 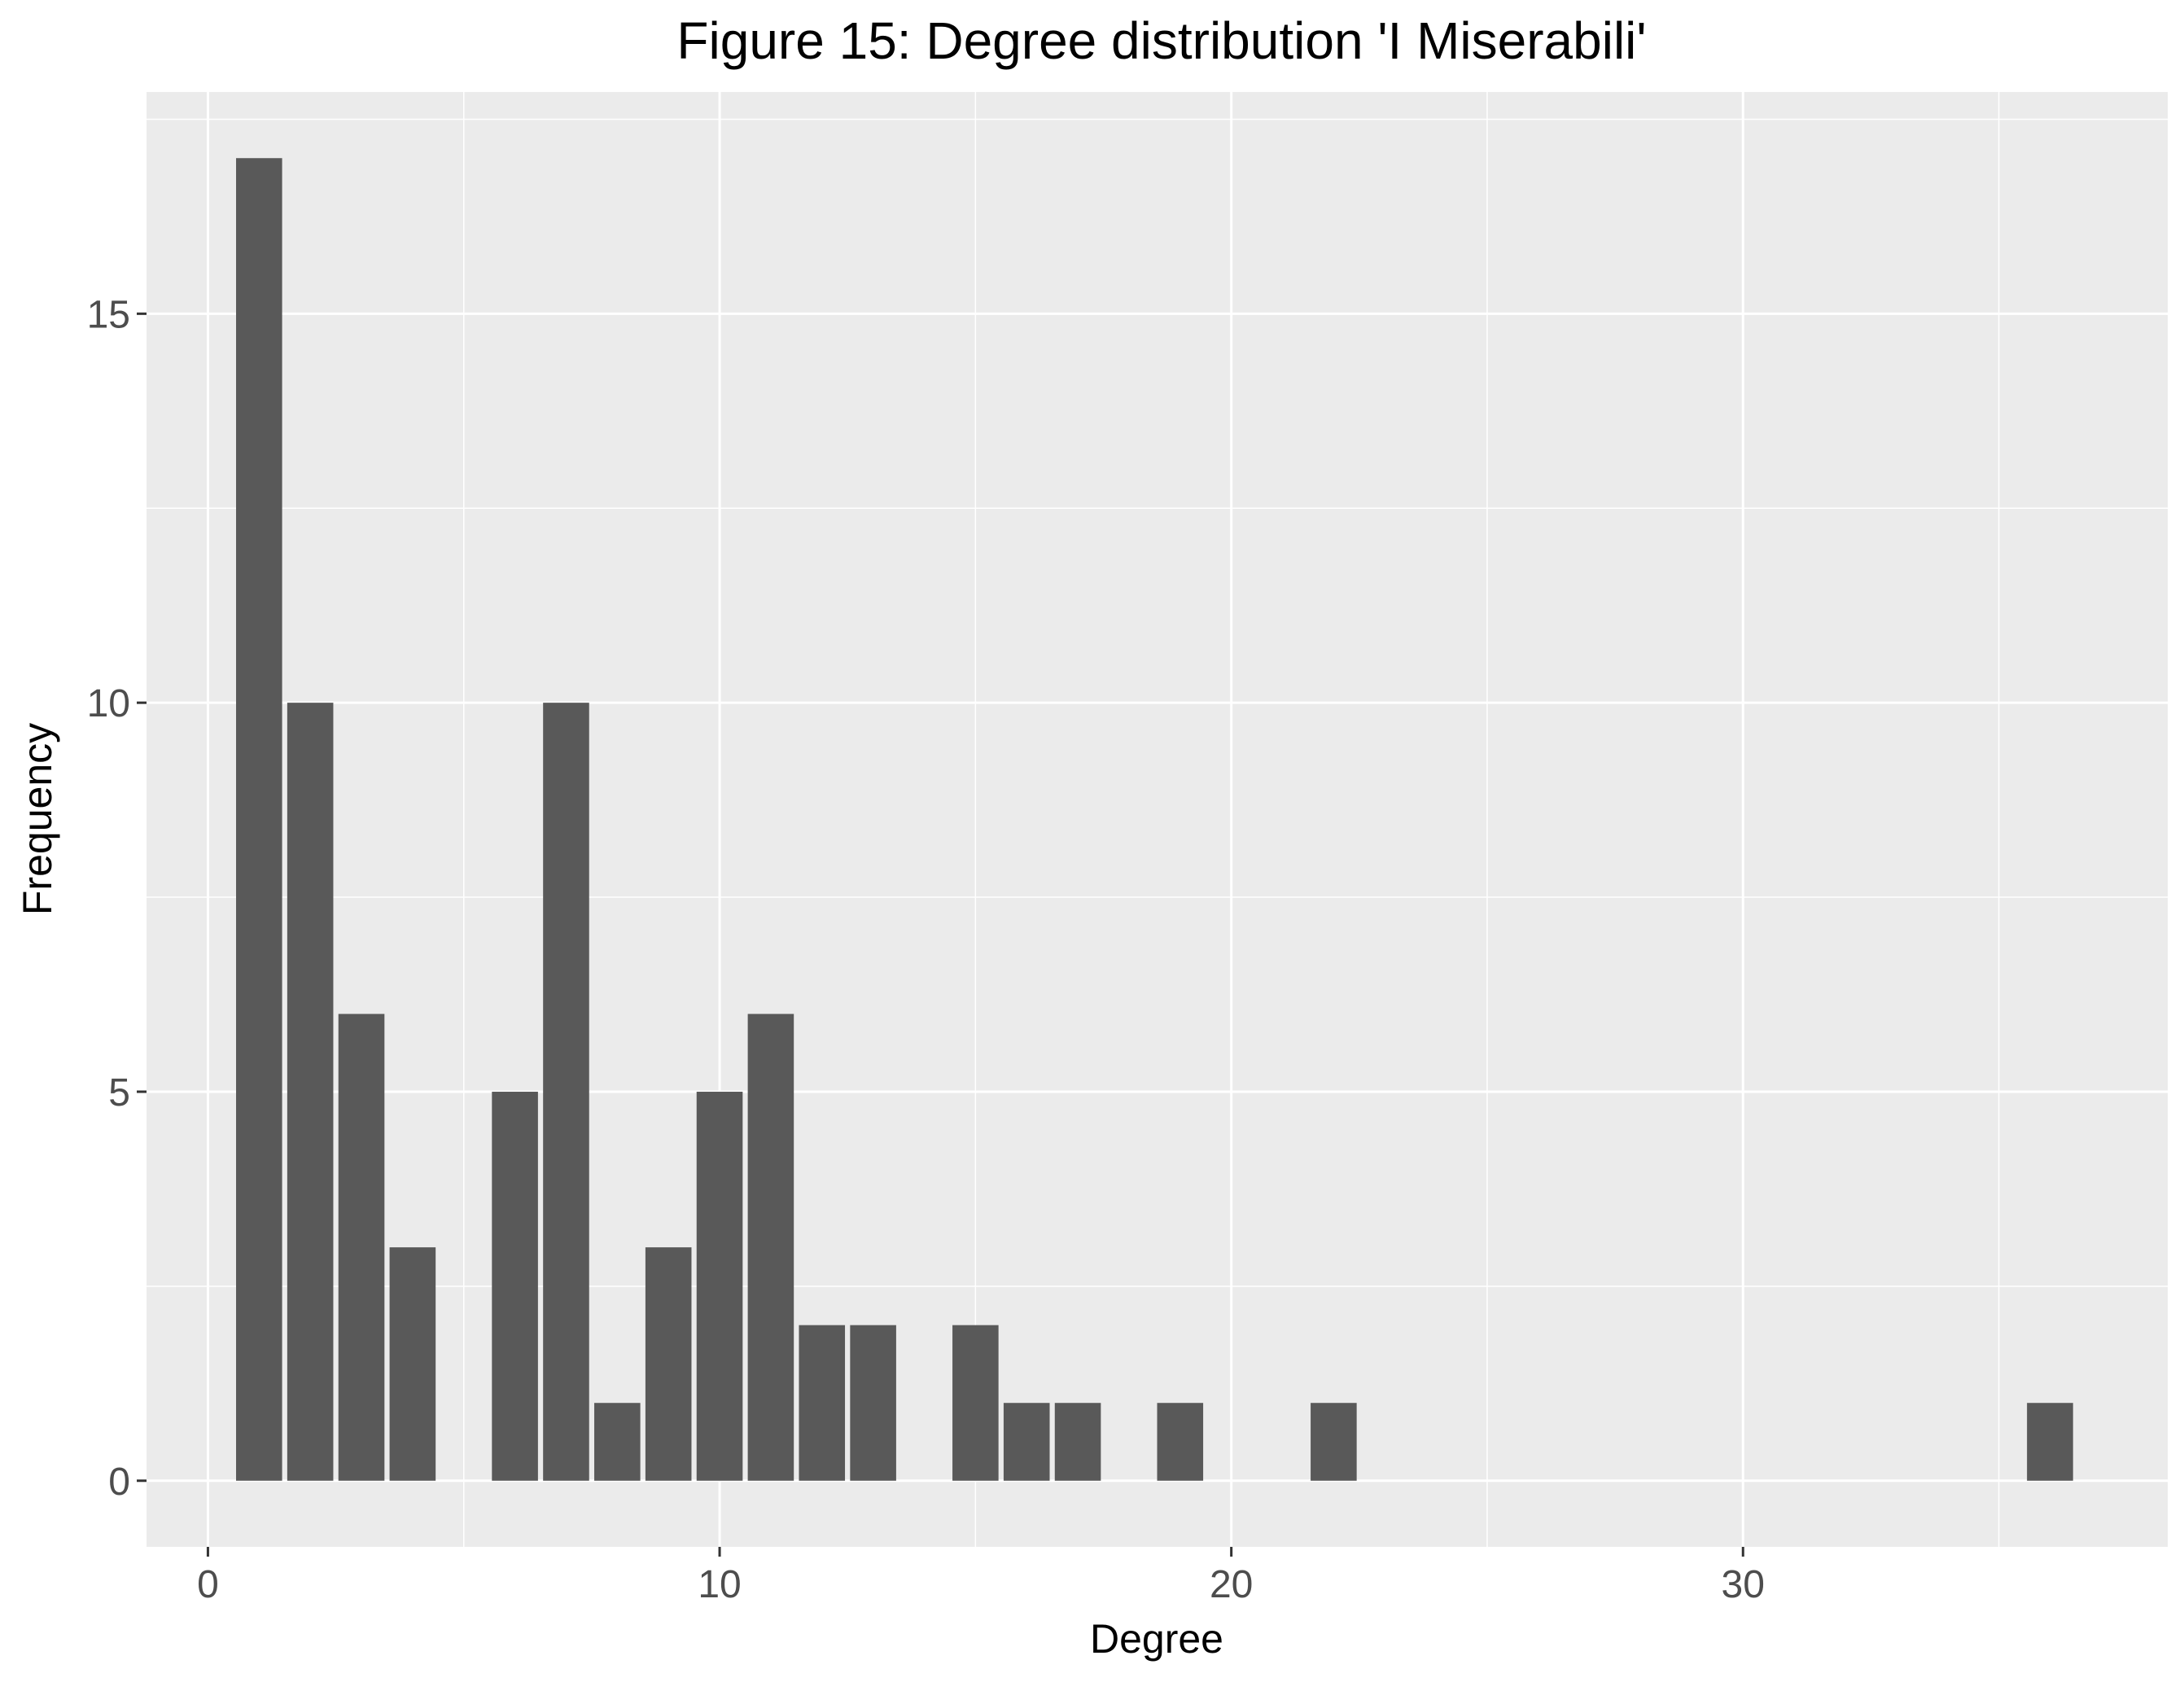 I want to click on x-axis-title: Degree, so click(x=1156, y=1639).